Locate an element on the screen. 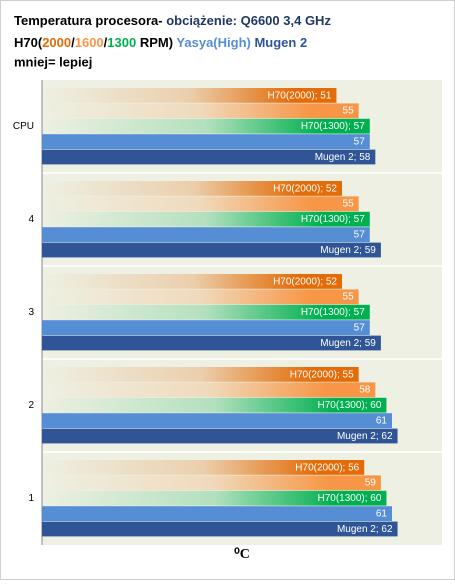  y-tick-label: 4 is located at coordinates (31, 219).